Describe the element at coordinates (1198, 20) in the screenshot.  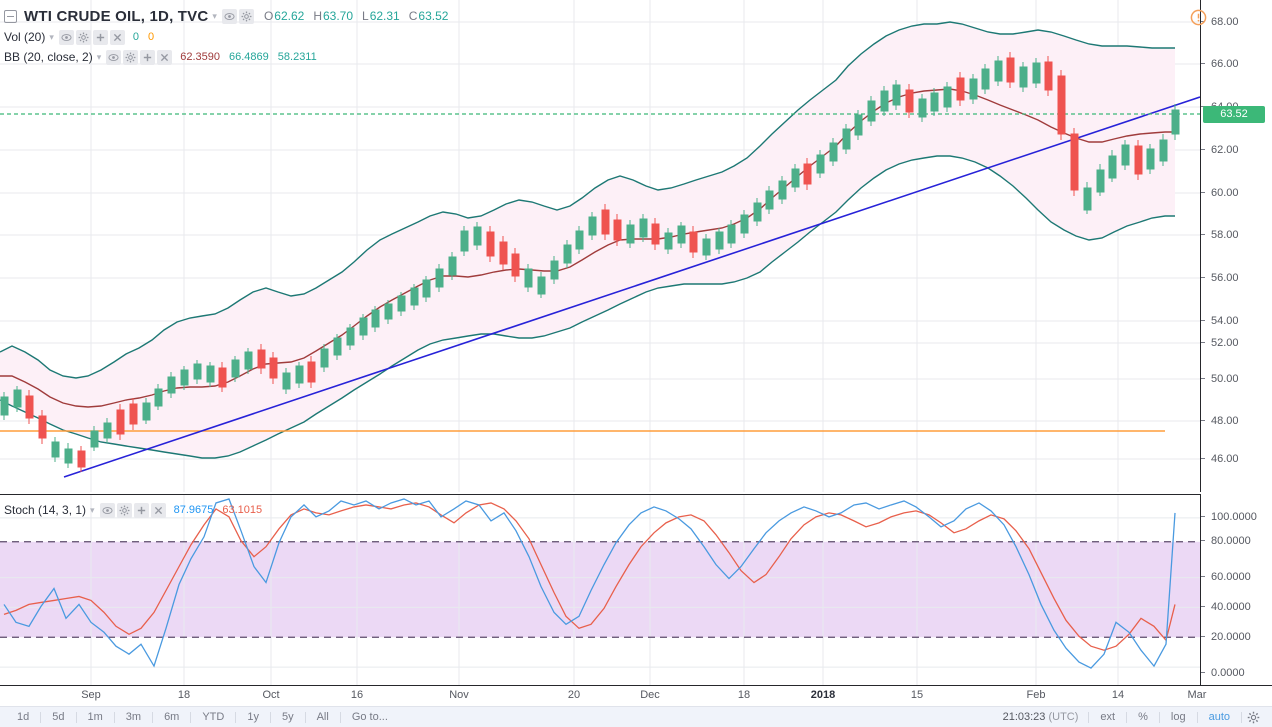
I see `alert-circle-icon` at that location.